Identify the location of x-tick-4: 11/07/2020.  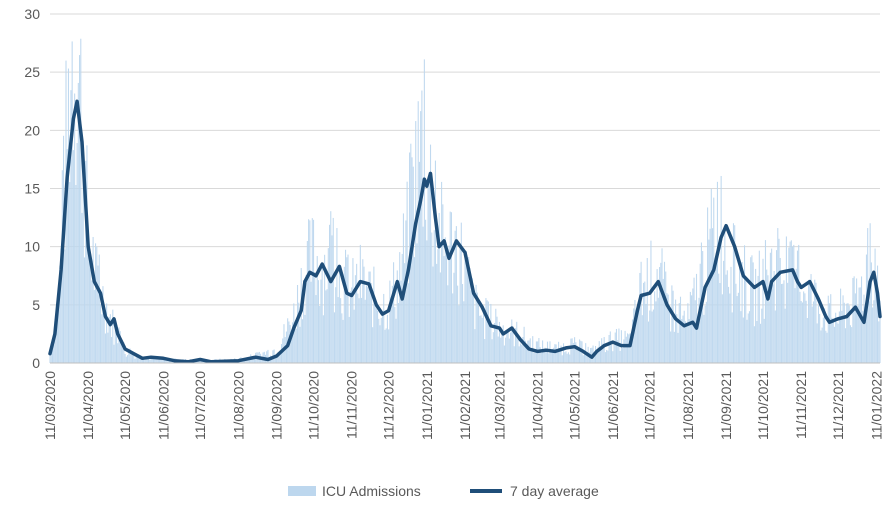
(200, 405).